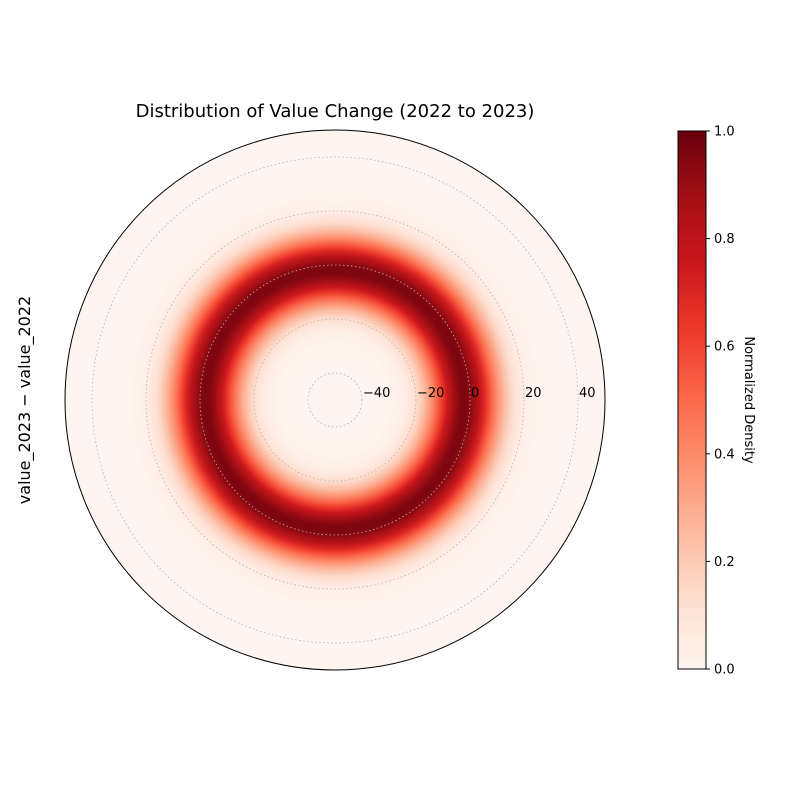  Describe the element at coordinates (484, 394) in the screenshot. I see `radial-tick-labels: −40 −20 0 20 40` at that location.